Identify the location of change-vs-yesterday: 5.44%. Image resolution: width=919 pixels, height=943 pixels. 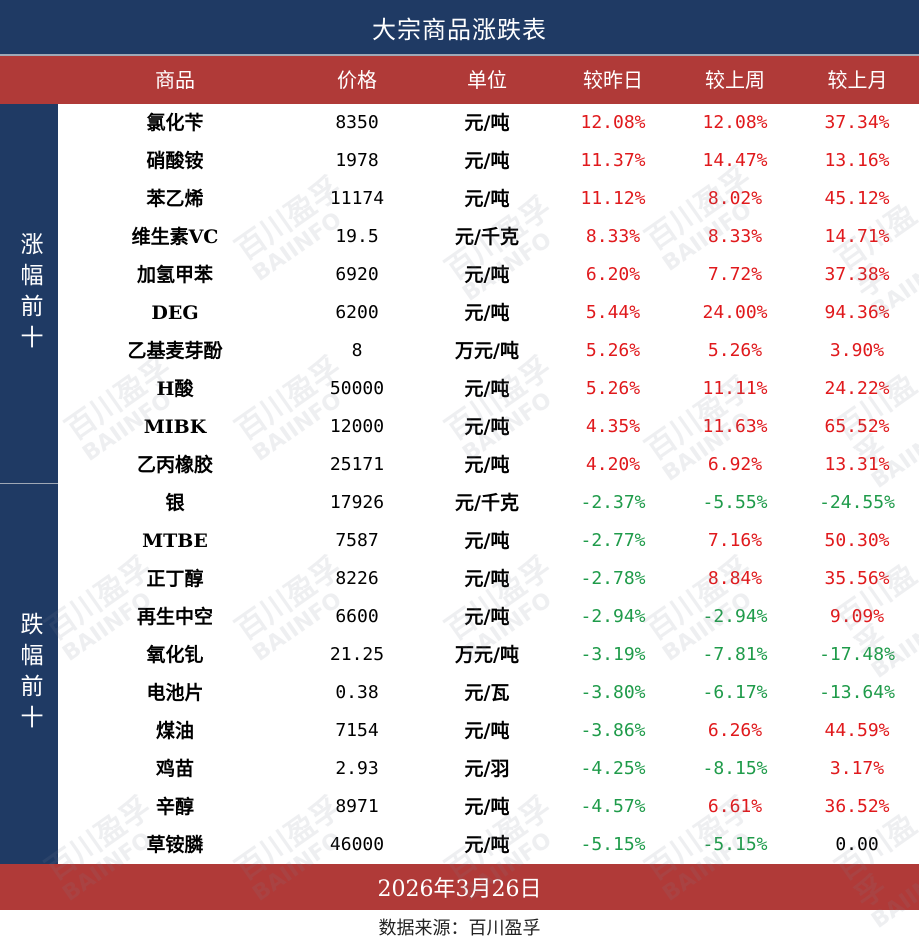
(613, 312).